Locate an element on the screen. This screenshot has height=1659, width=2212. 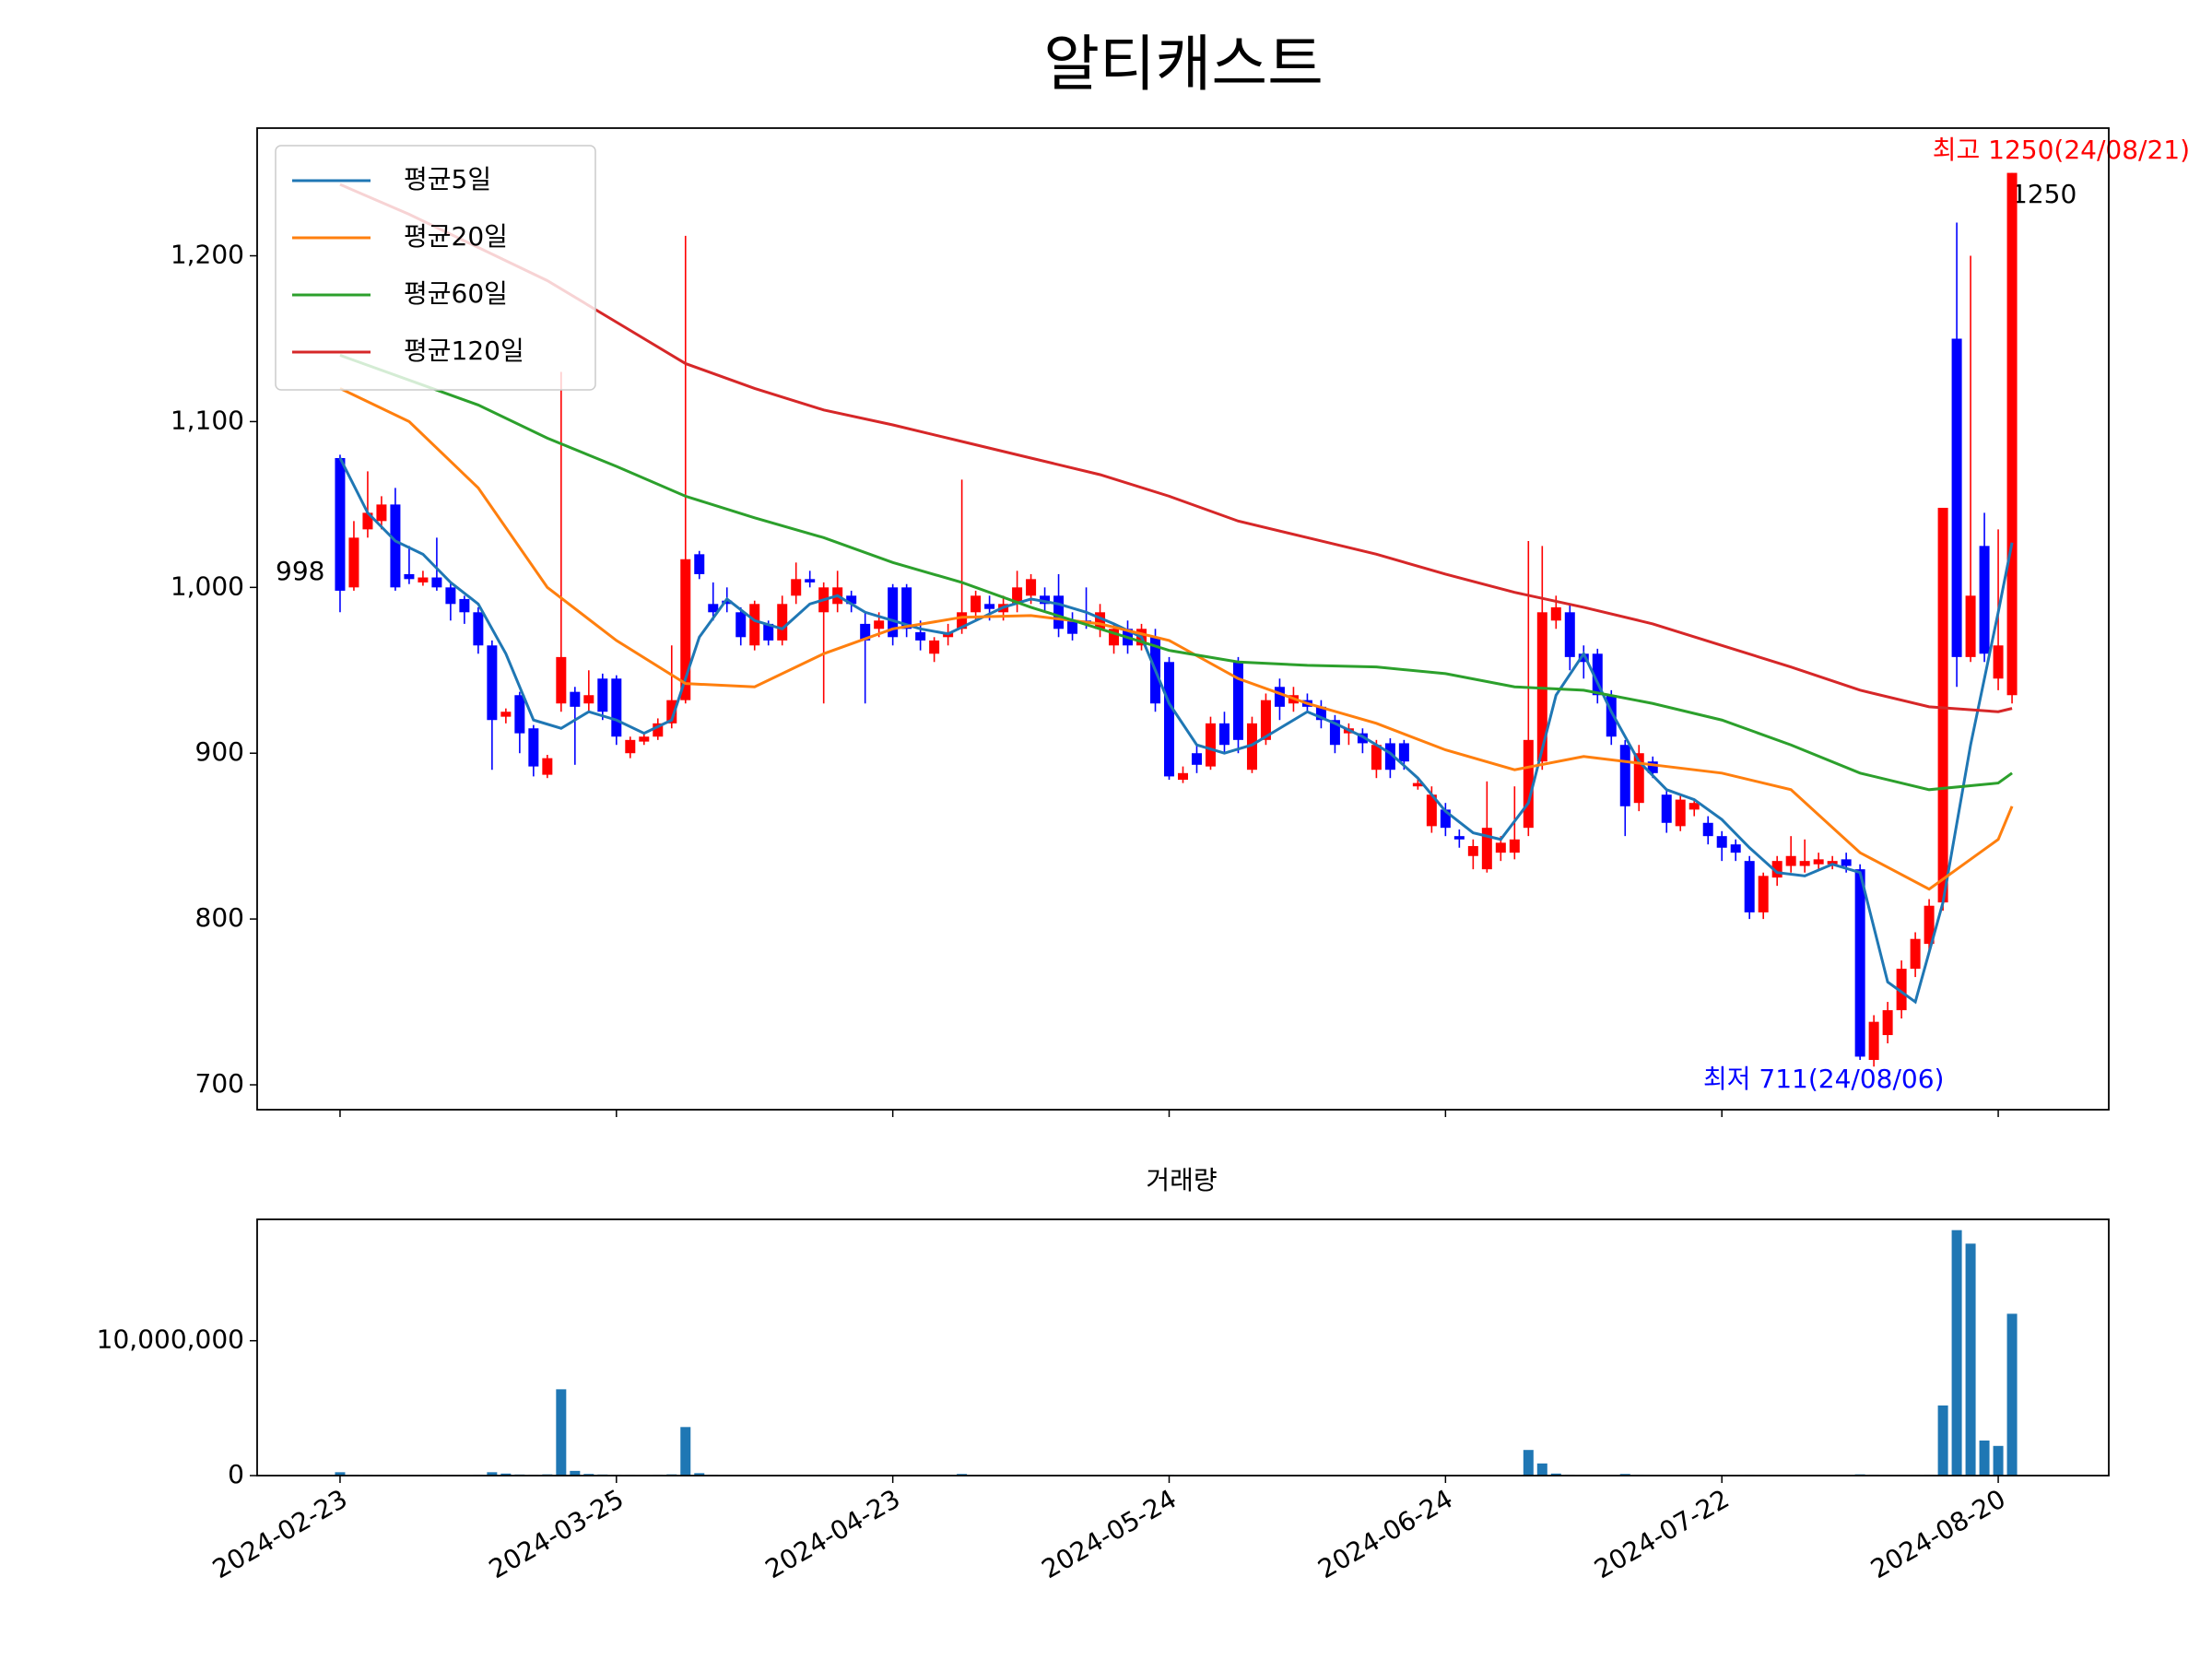
y-tick-label: 1,200 is located at coordinates (207, 255).